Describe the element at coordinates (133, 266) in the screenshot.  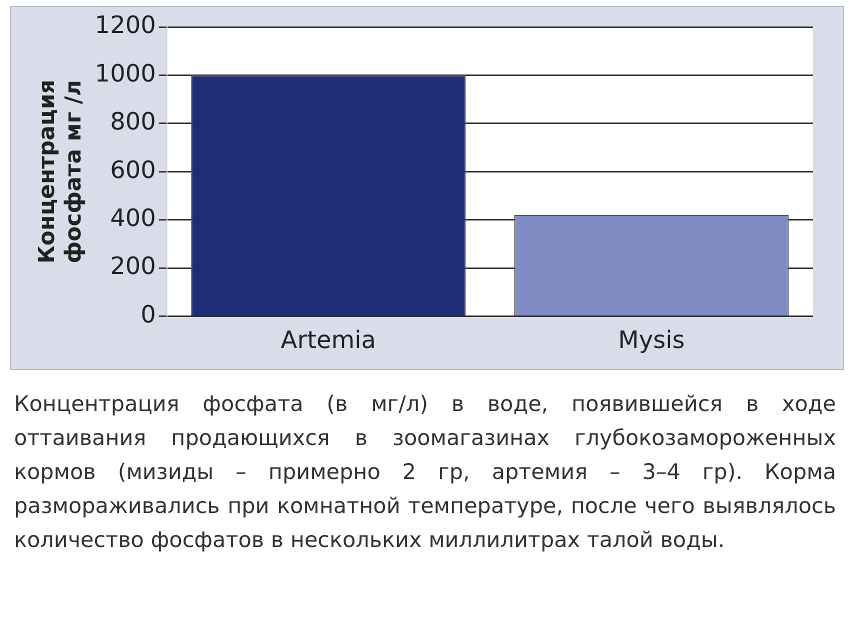
I see `y-tick-label: 200` at that location.